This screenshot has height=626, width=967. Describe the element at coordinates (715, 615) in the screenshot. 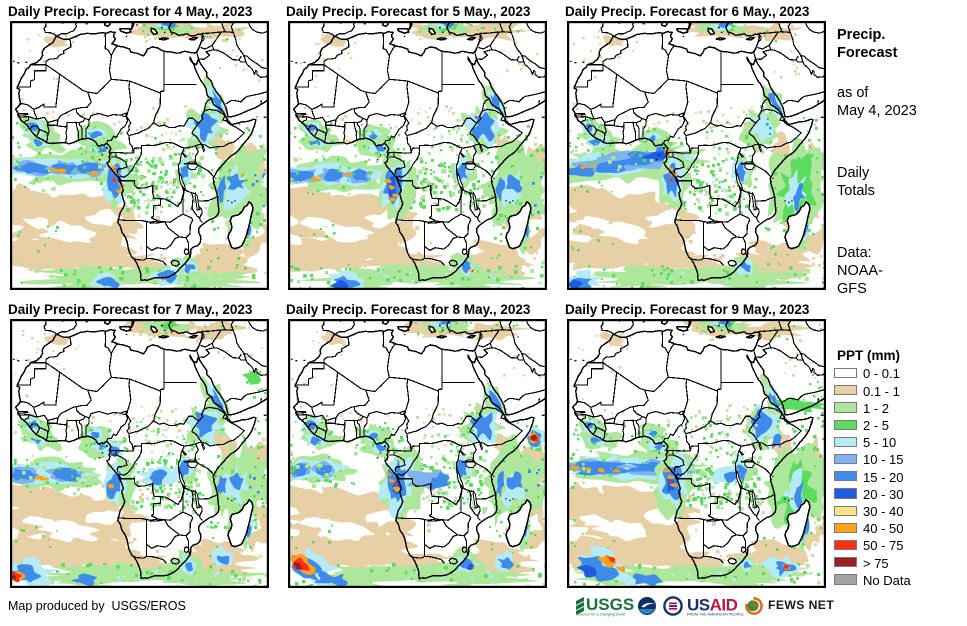

I see `svg-text: FROM THE AMERICAN PEOPLE` at that location.